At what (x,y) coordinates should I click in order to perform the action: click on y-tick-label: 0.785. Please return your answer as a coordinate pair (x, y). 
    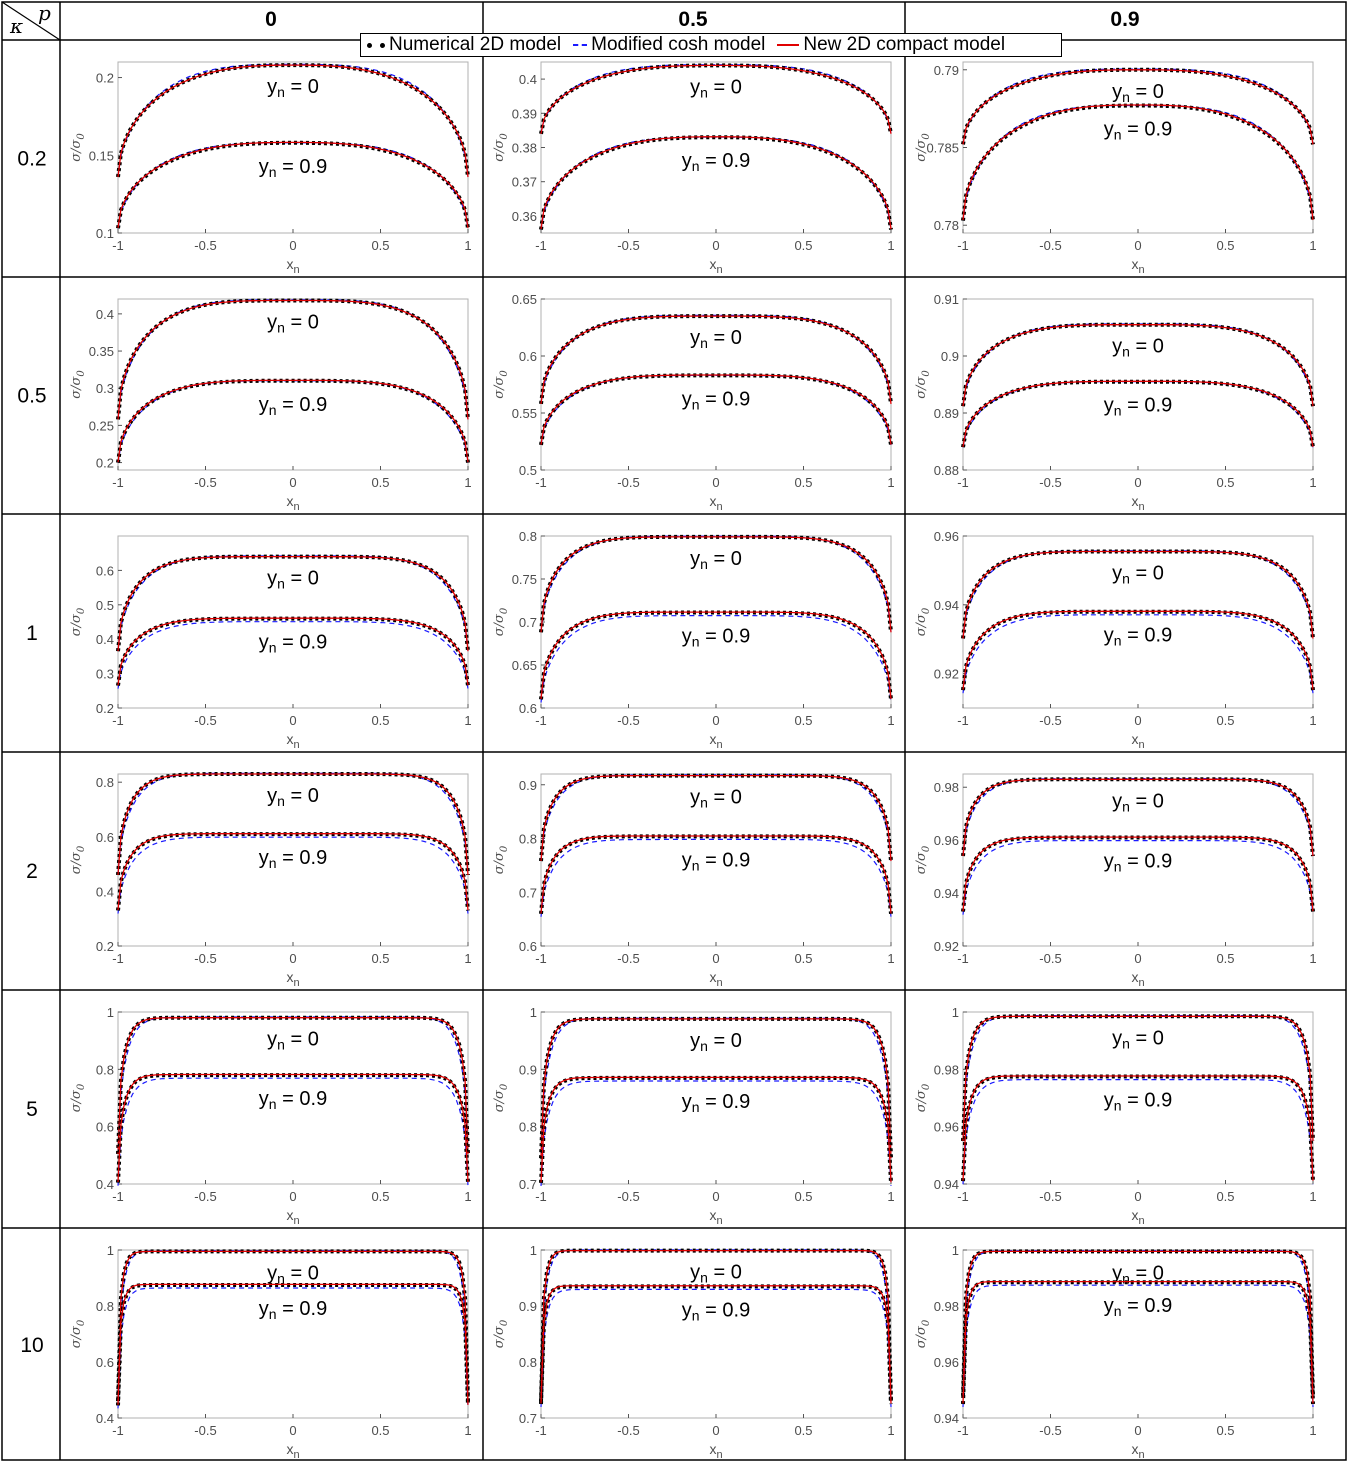
    Looking at the image, I should click on (942, 148).